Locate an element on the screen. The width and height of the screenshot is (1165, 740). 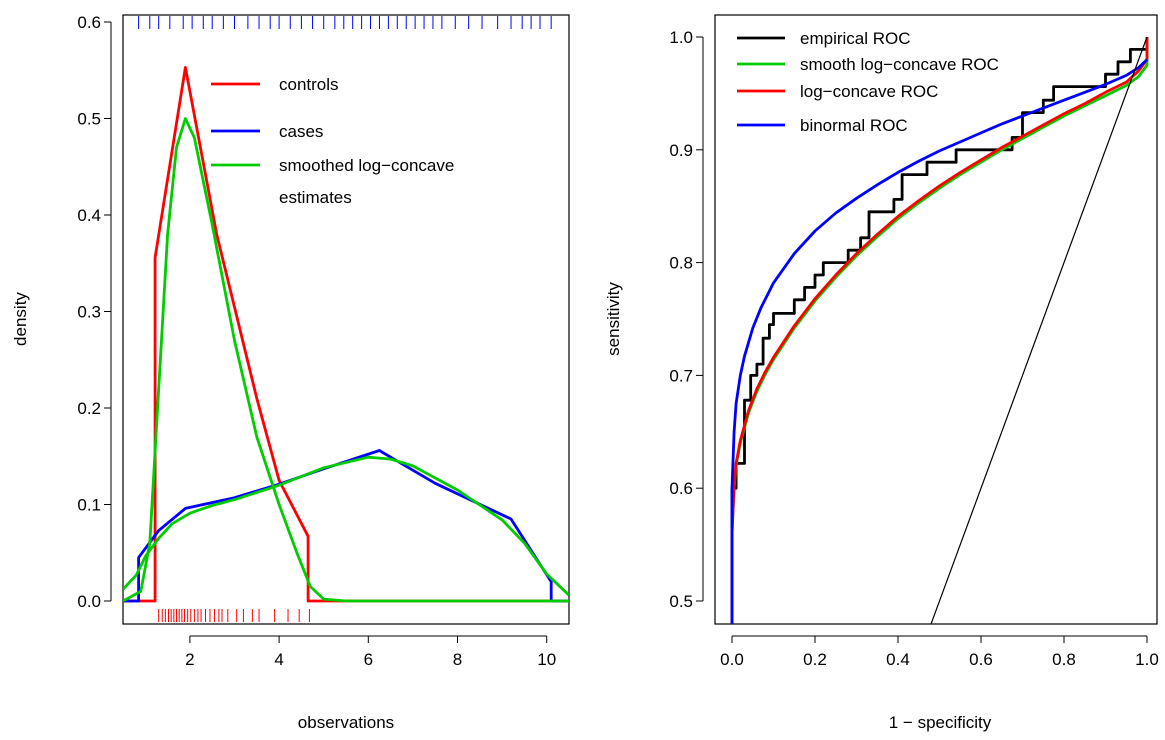
density-y-axis-label: density is located at coordinates (20, 319).